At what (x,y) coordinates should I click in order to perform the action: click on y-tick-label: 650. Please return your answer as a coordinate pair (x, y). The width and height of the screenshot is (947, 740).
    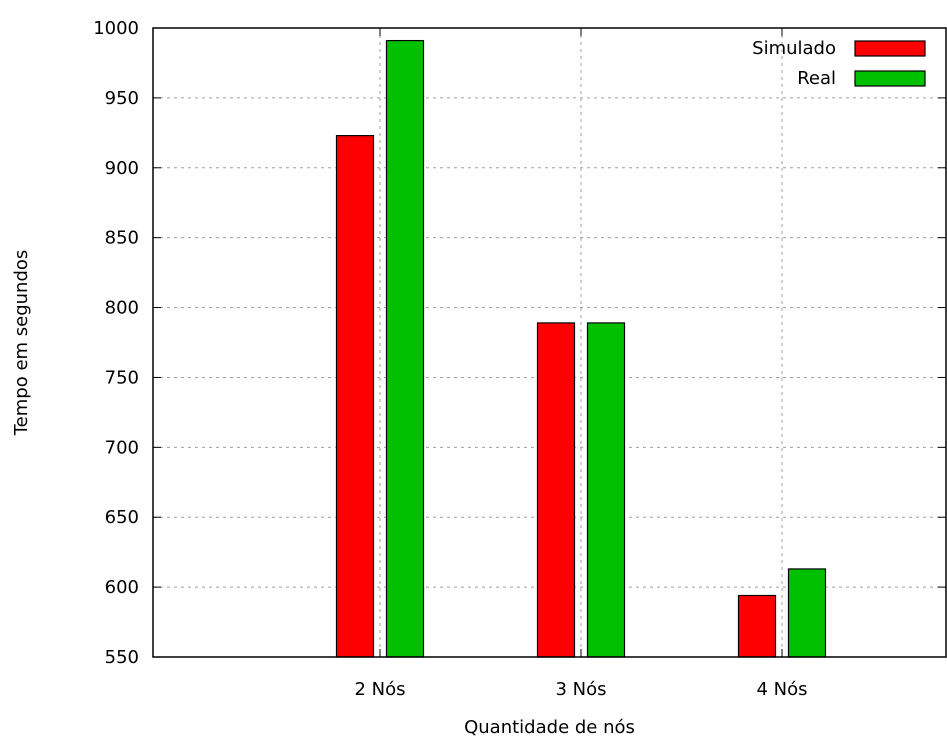
    Looking at the image, I should click on (122, 517).